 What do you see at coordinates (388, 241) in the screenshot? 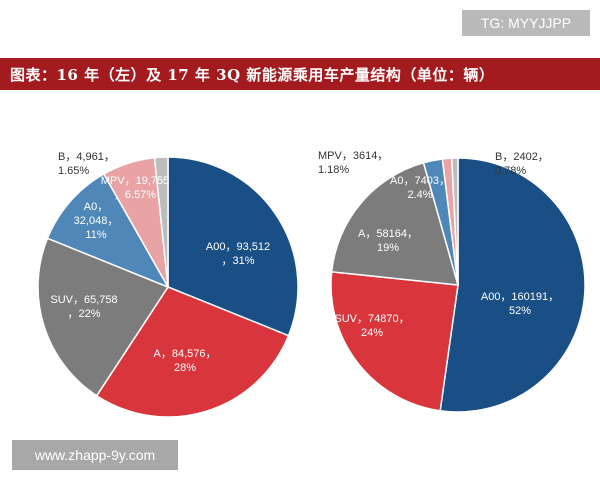
I see `pie-label-a: A，58164， 19%` at bounding box center [388, 241].